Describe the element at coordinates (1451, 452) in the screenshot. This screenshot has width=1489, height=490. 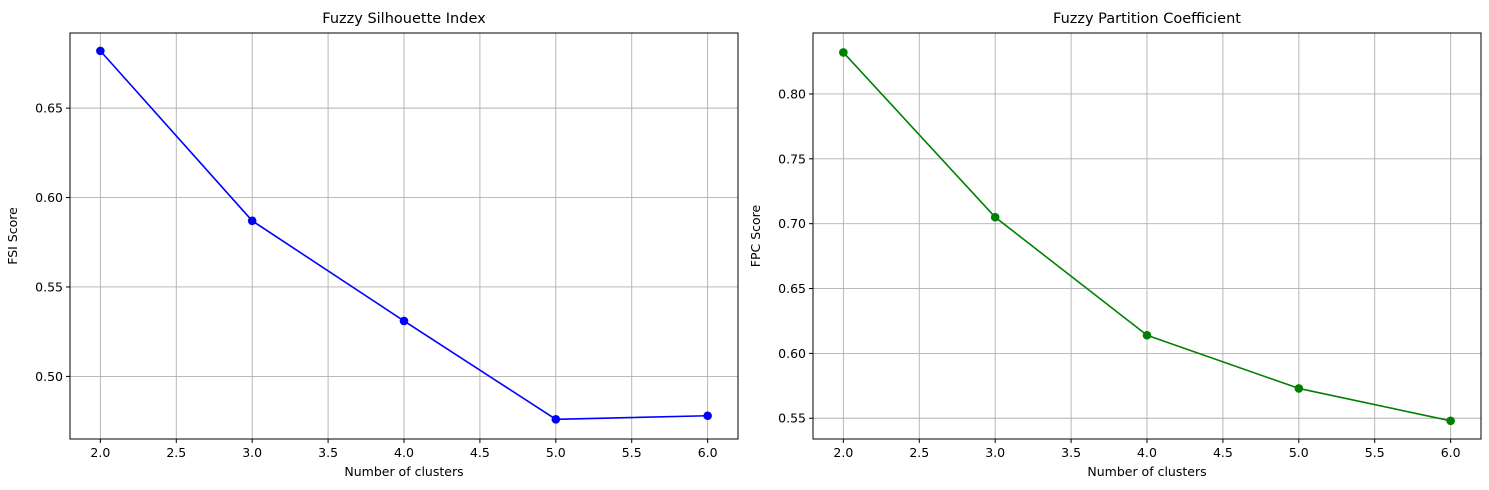
I see `right-x-tick-label: 6.0` at that location.